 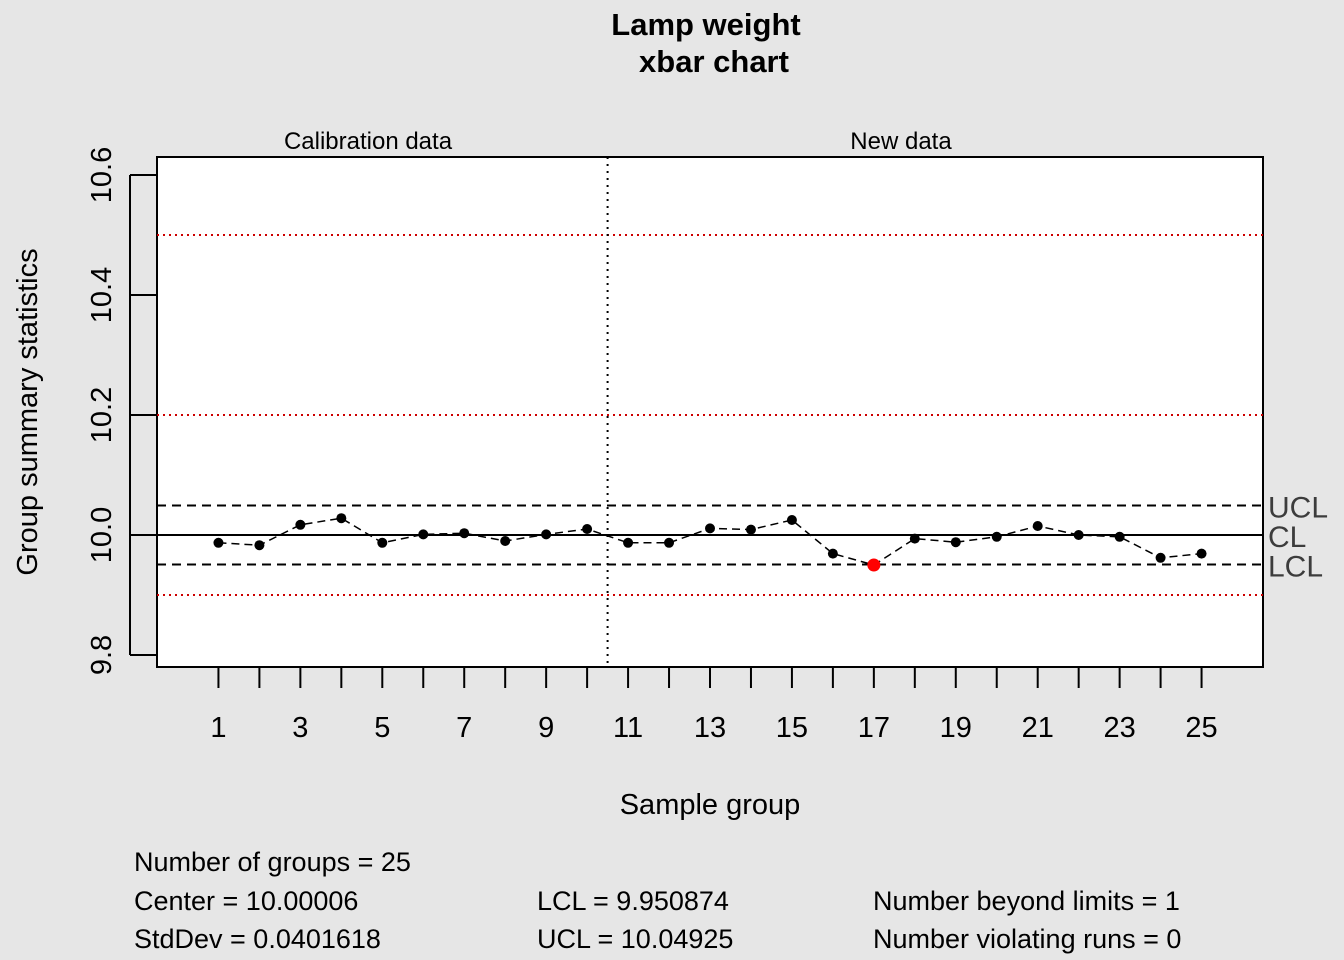 What do you see at coordinates (710, 805) in the screenshot?
I see `x-axis-label: Sample group` at bounding box center [710, 805].